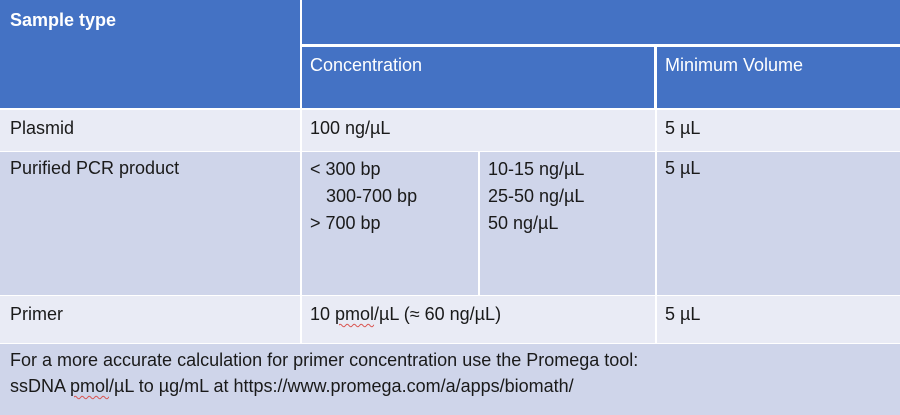  What do you see at coordinates (323, 314) in the screenshot?
I see `primer-concentration-prefix: 10` at bounding box center [323, 314].